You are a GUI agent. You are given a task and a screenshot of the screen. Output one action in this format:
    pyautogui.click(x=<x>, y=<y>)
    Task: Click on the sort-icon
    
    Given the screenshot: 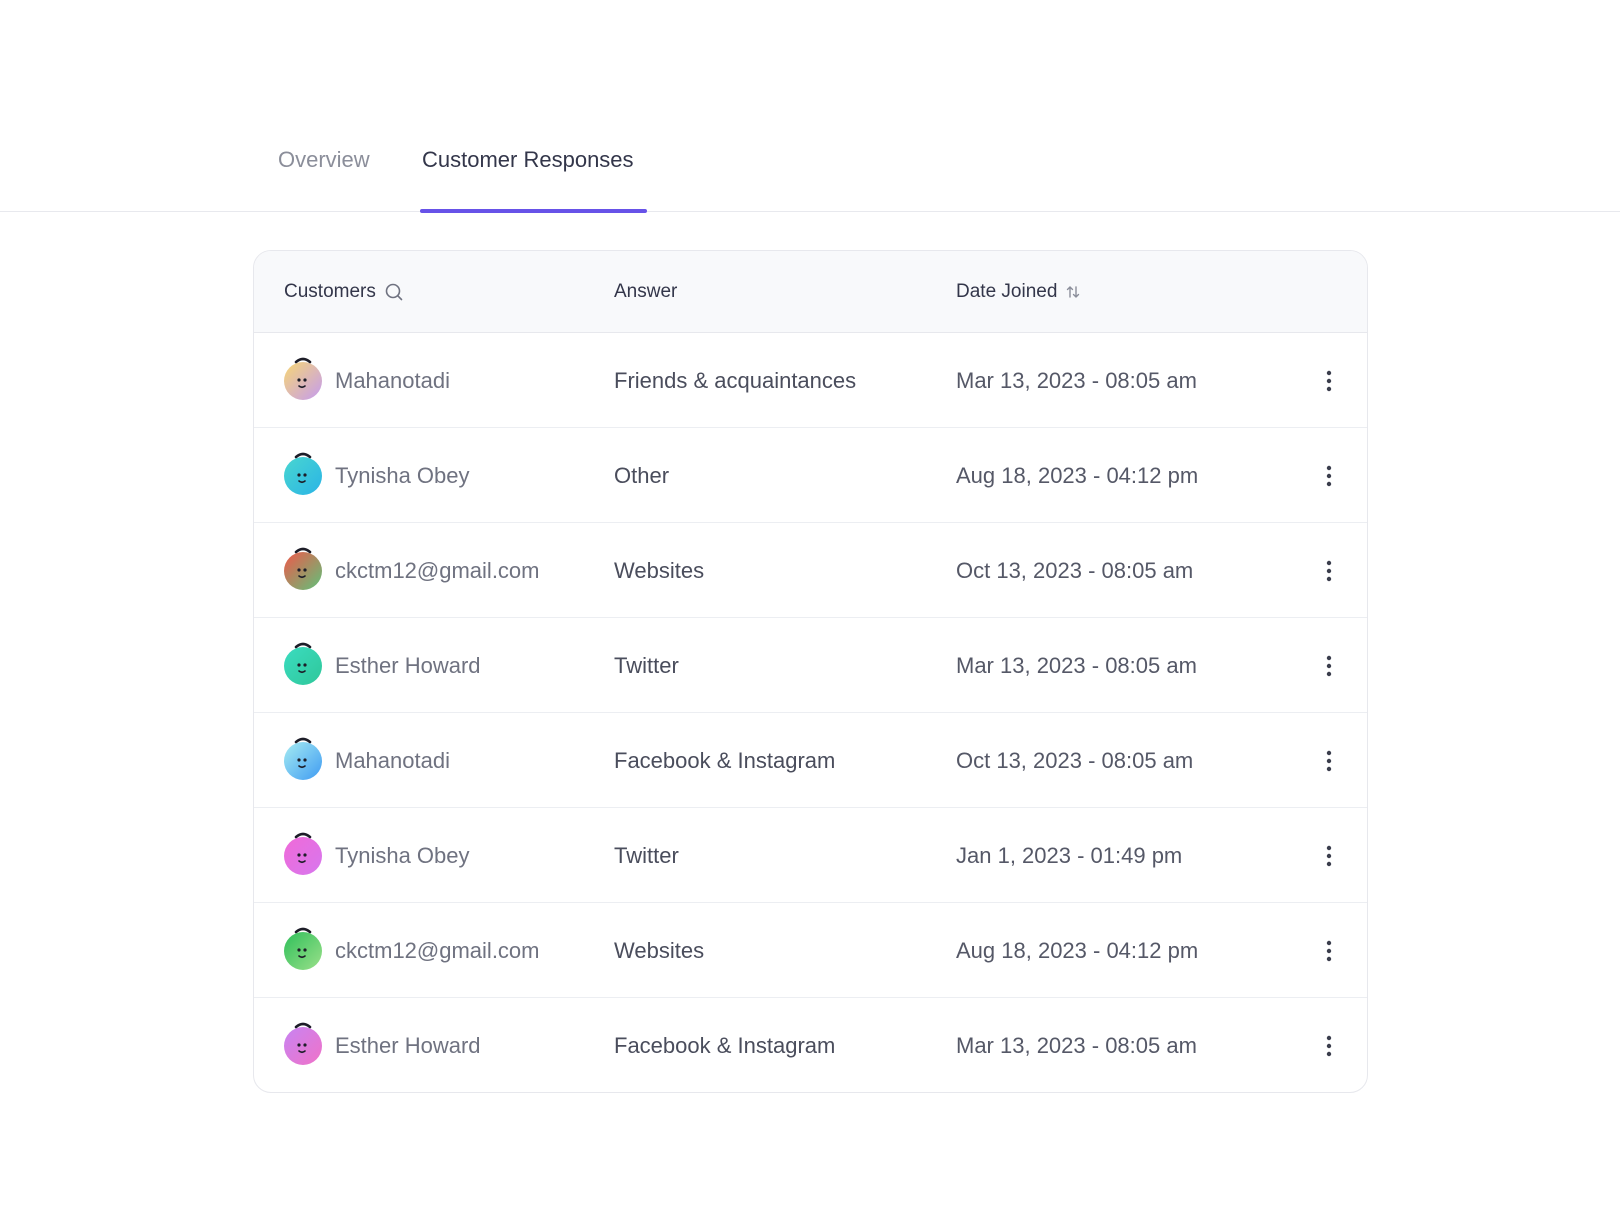 What is the action you would take?
    pyautogui.click(x=1073, y=292)
    